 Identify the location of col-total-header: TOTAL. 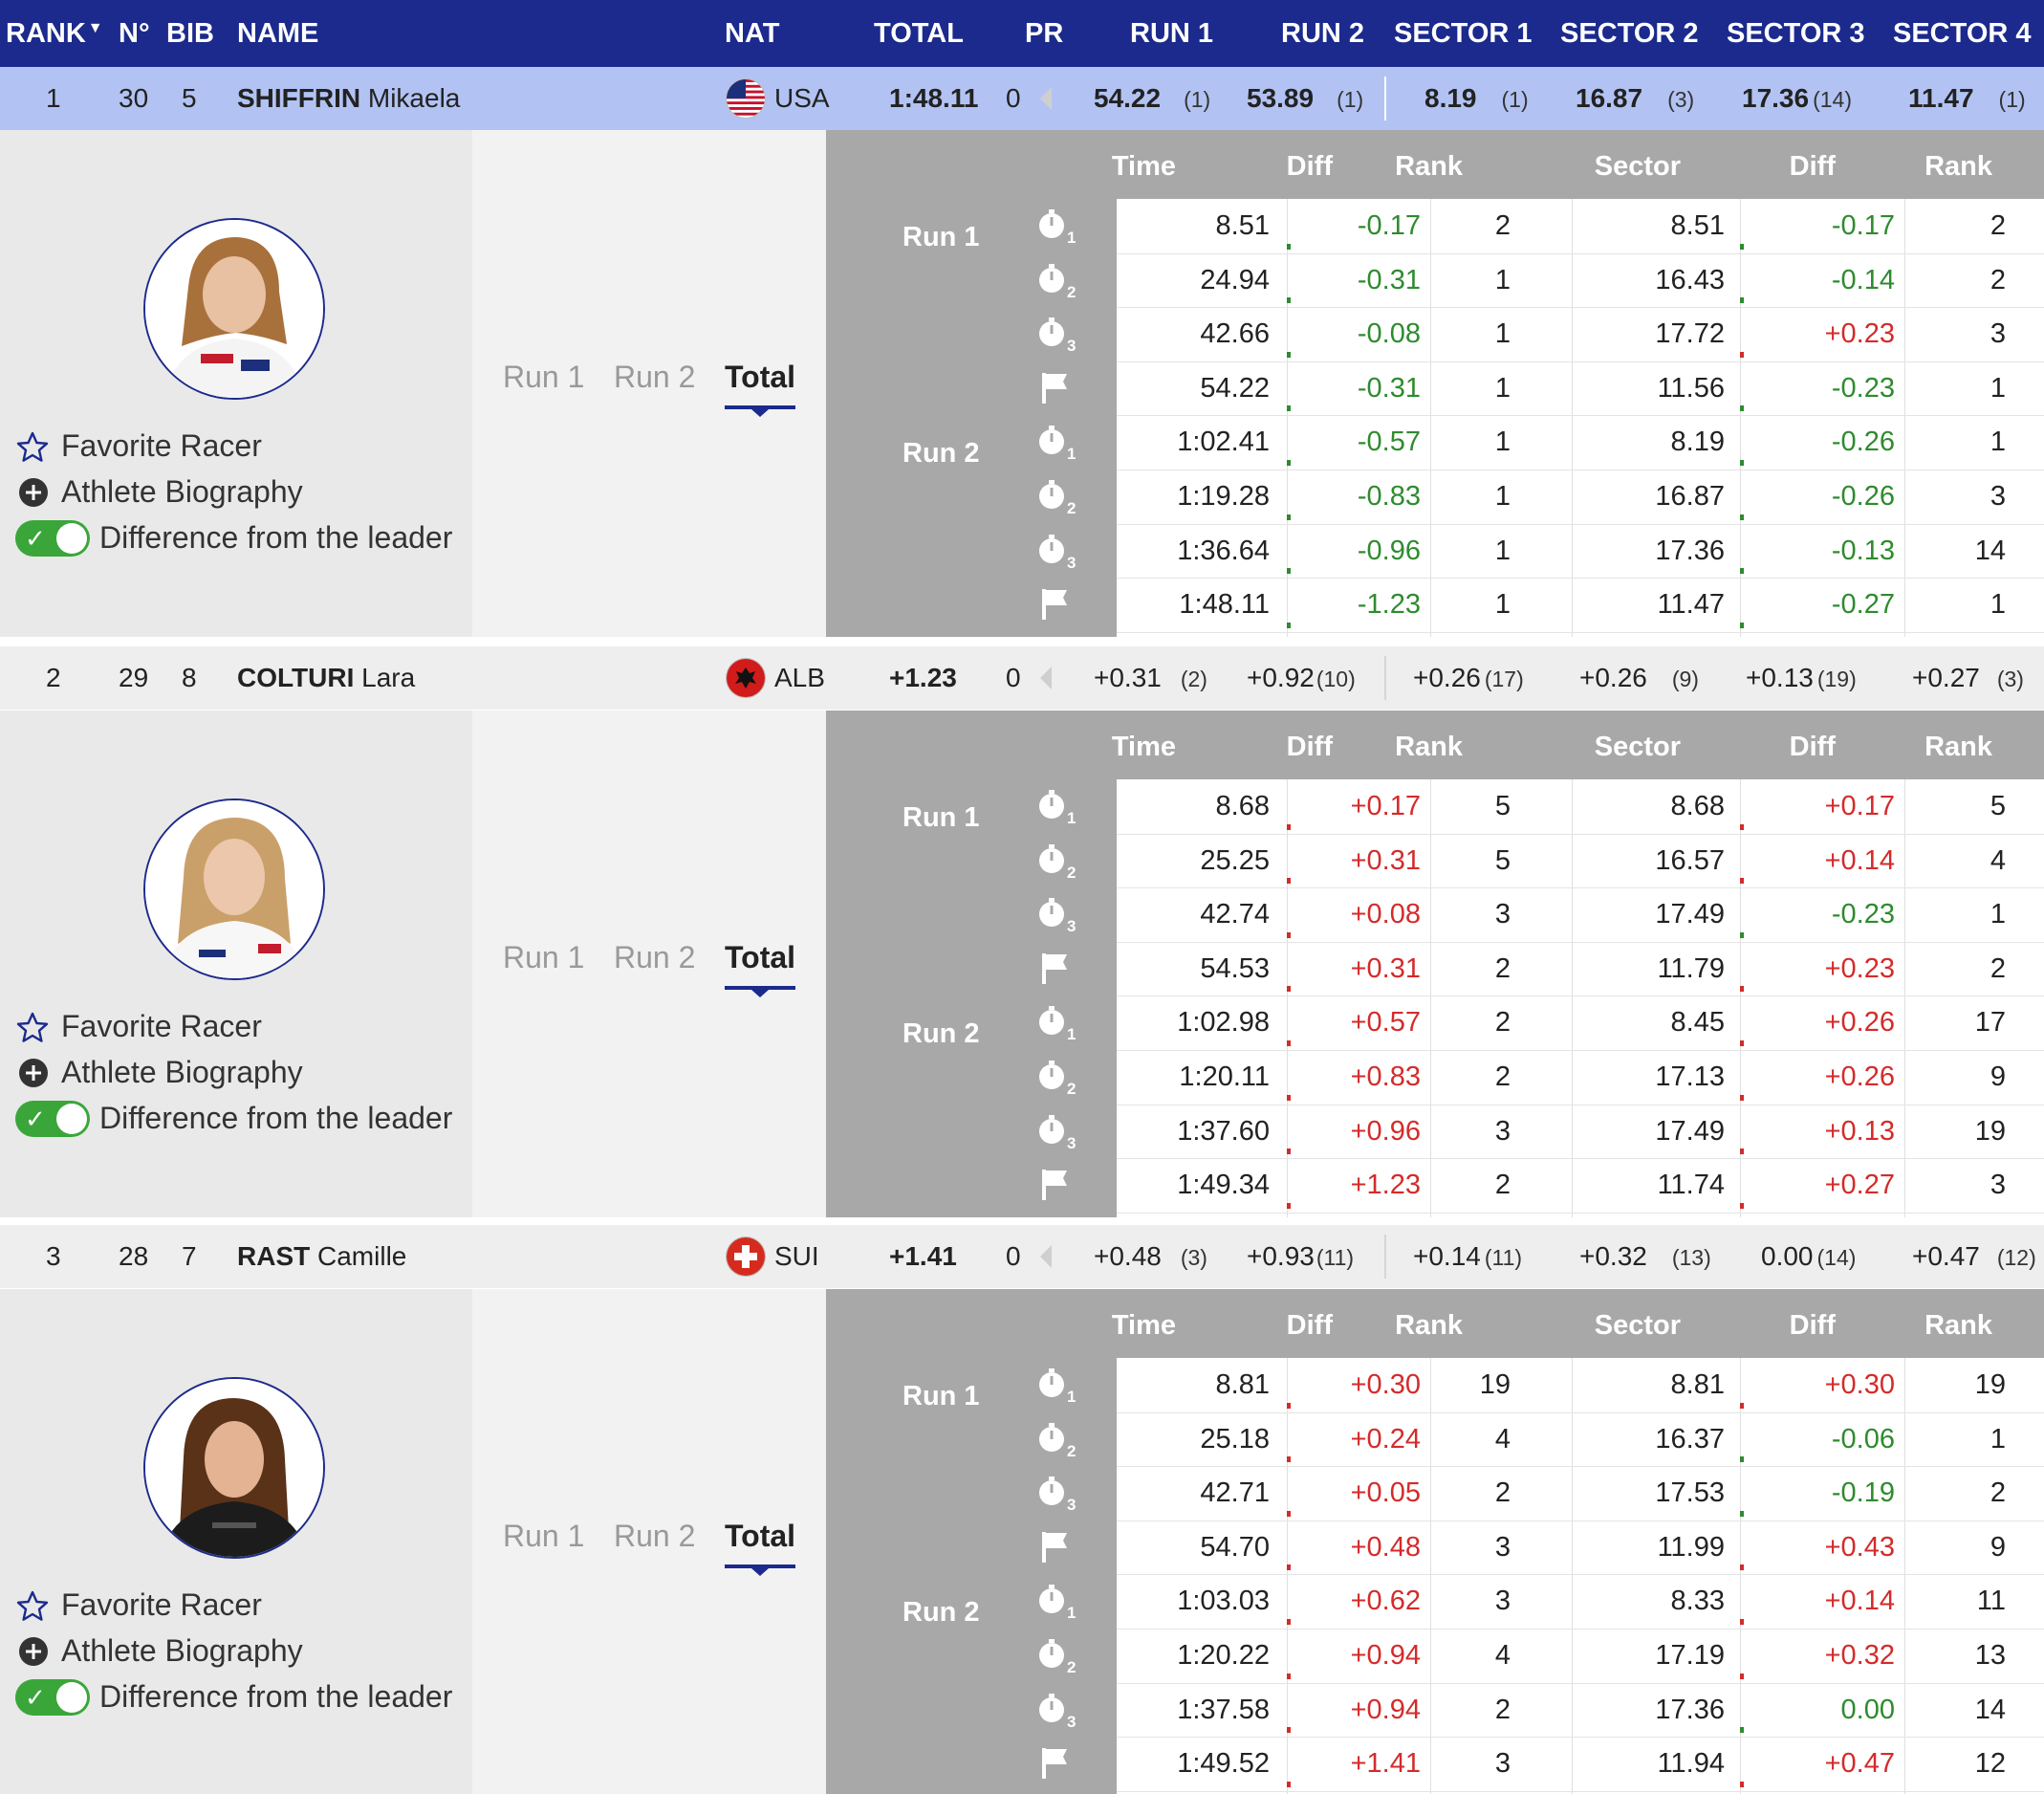
(919, 33).